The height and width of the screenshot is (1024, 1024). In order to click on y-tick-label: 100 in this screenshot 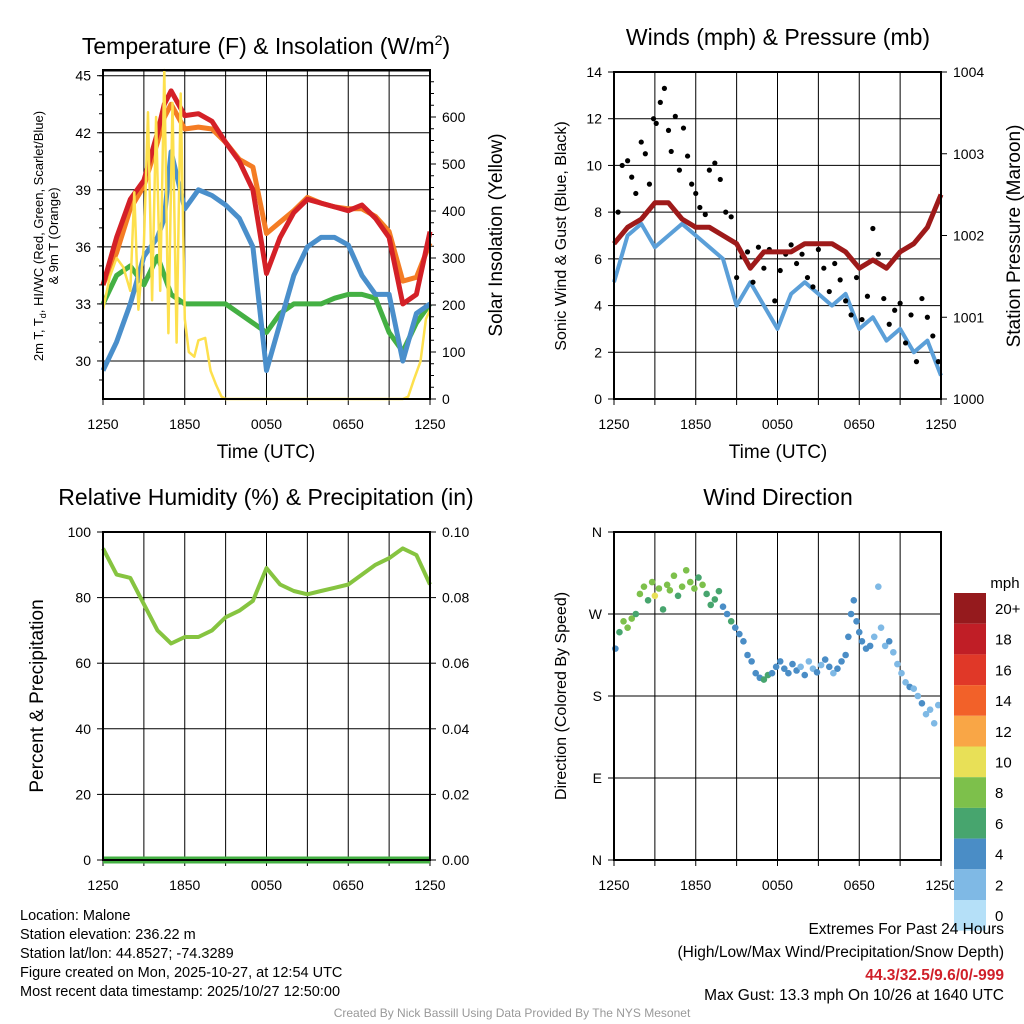, I will do `click(80, 532)`.